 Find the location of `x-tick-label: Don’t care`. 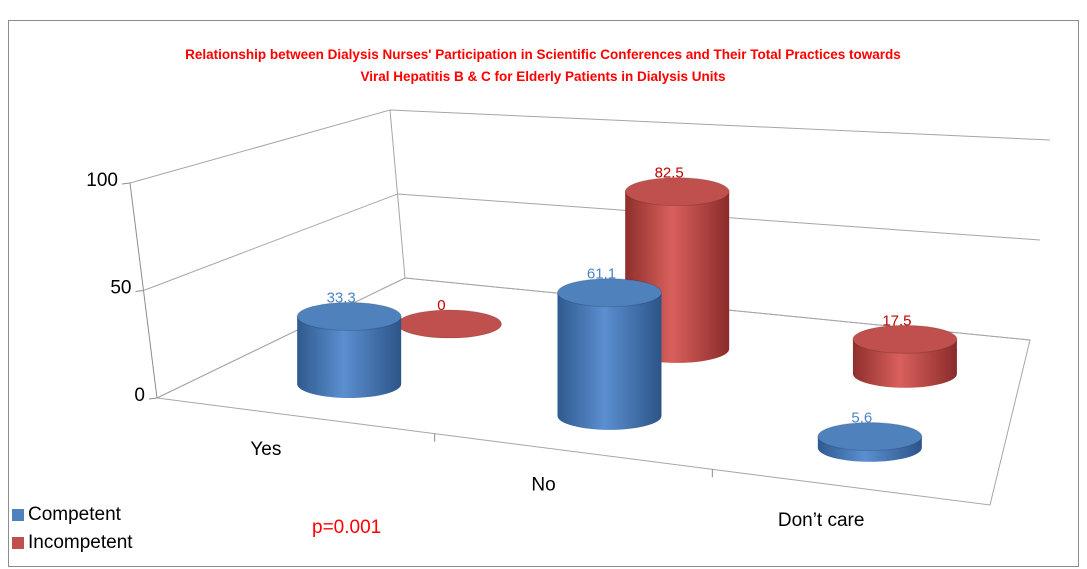

x-tick-label: Don’t care is located at coordinates (821, 520).